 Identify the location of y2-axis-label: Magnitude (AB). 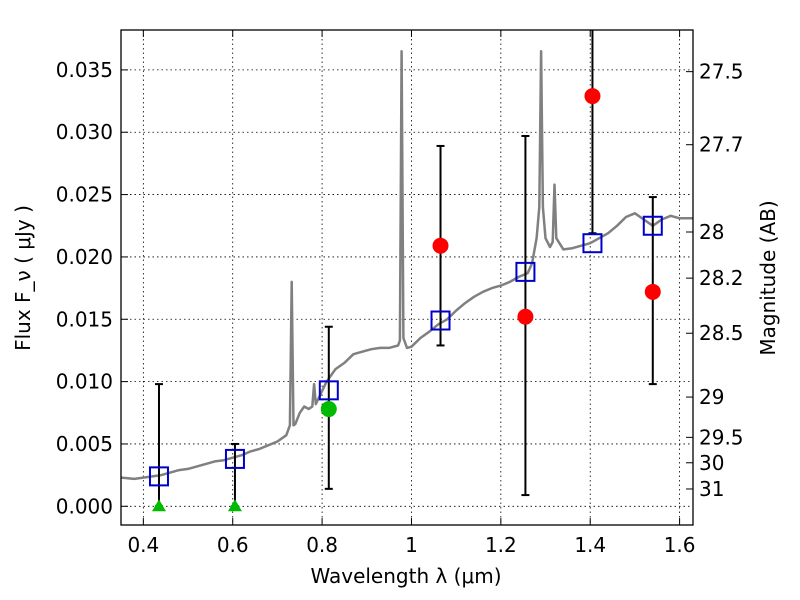
(768, 277).